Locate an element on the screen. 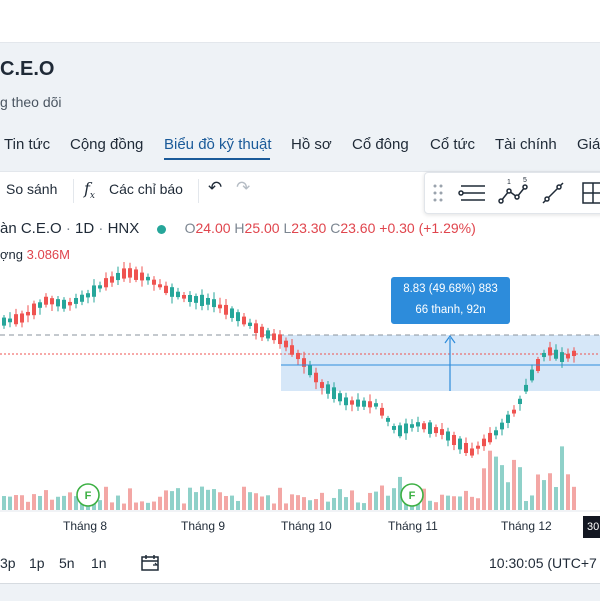 Image resolution: width=600 pixels, height=601 pixels. close-label: C is located at coordinates (335, 228).